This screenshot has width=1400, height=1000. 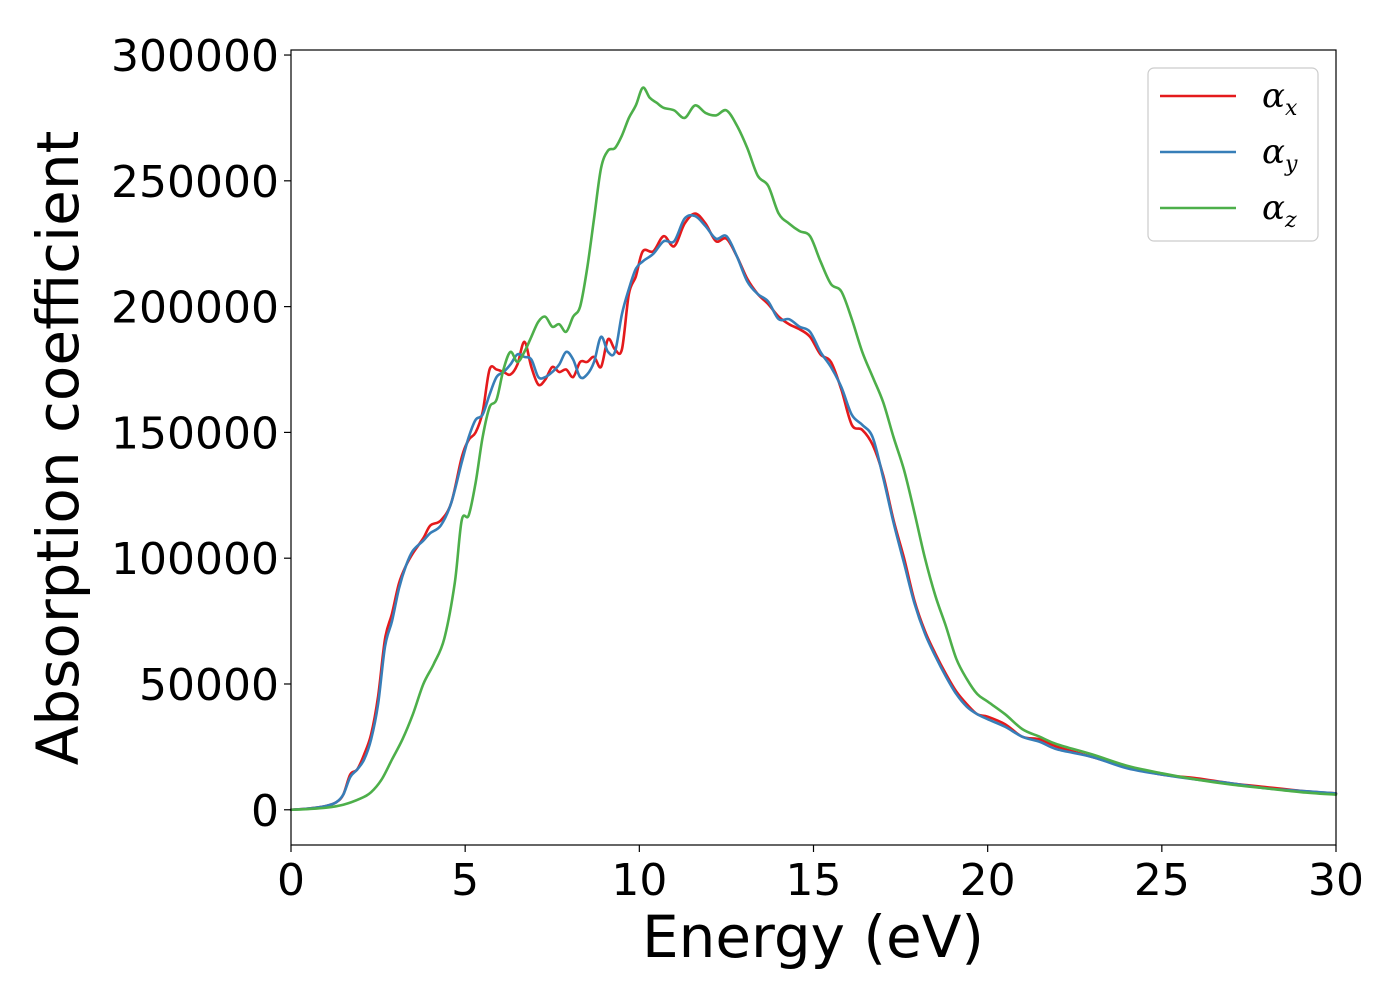 What do you see at coordinates (1336, 880) in the screenshot?
I see `x-tick-label: 30` at bounding box center [1336, 880].